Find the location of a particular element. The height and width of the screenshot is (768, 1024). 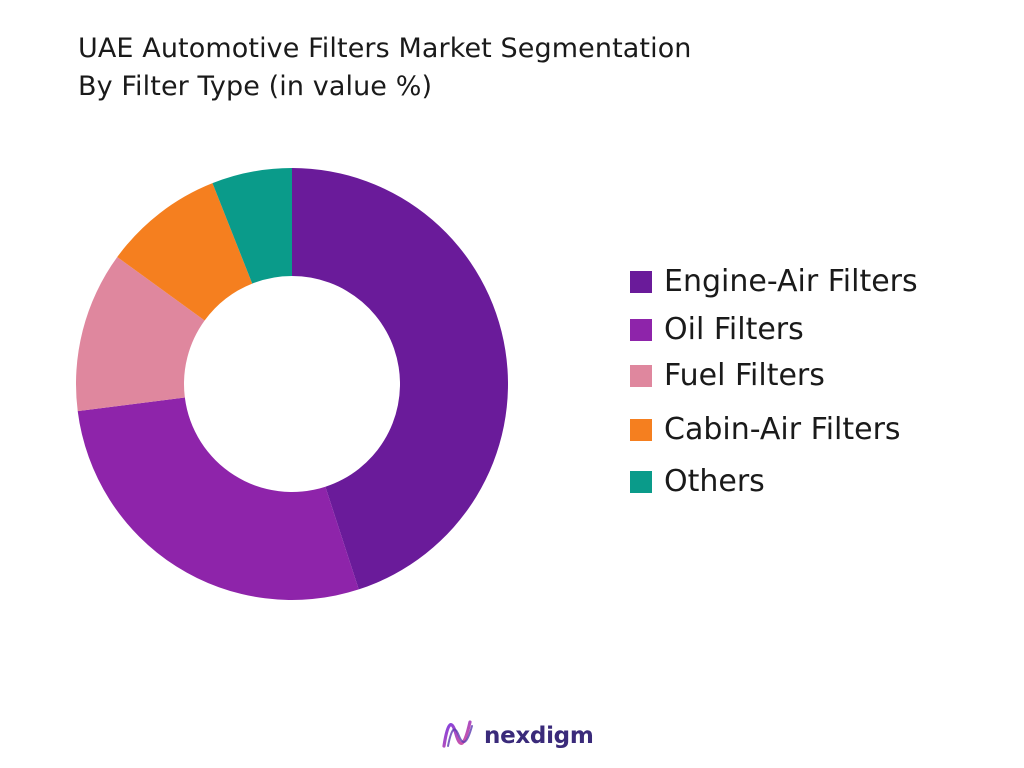

legend-label-oil-filters: Oil Filters is located at coordinates (734, 329).